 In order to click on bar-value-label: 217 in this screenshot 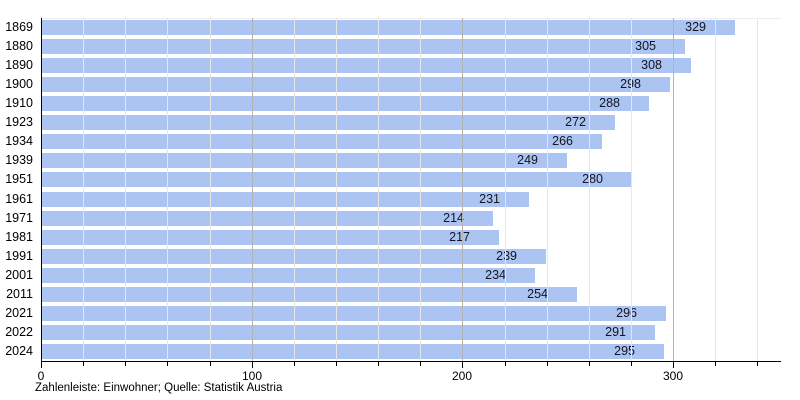, I will do `click(459, 236)`.